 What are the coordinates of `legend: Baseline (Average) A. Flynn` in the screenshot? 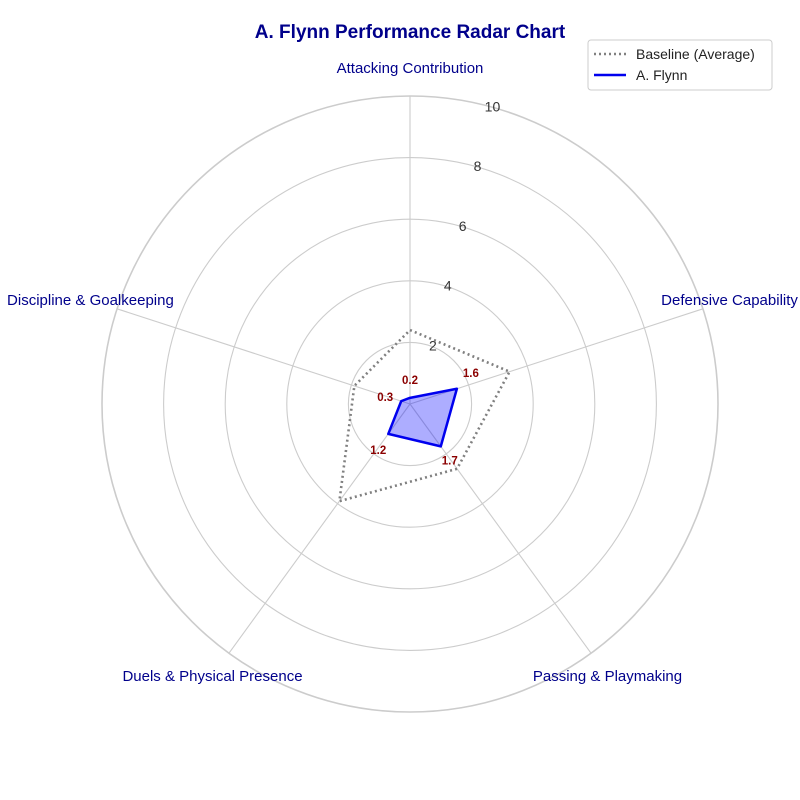 It's located at (680, 65).